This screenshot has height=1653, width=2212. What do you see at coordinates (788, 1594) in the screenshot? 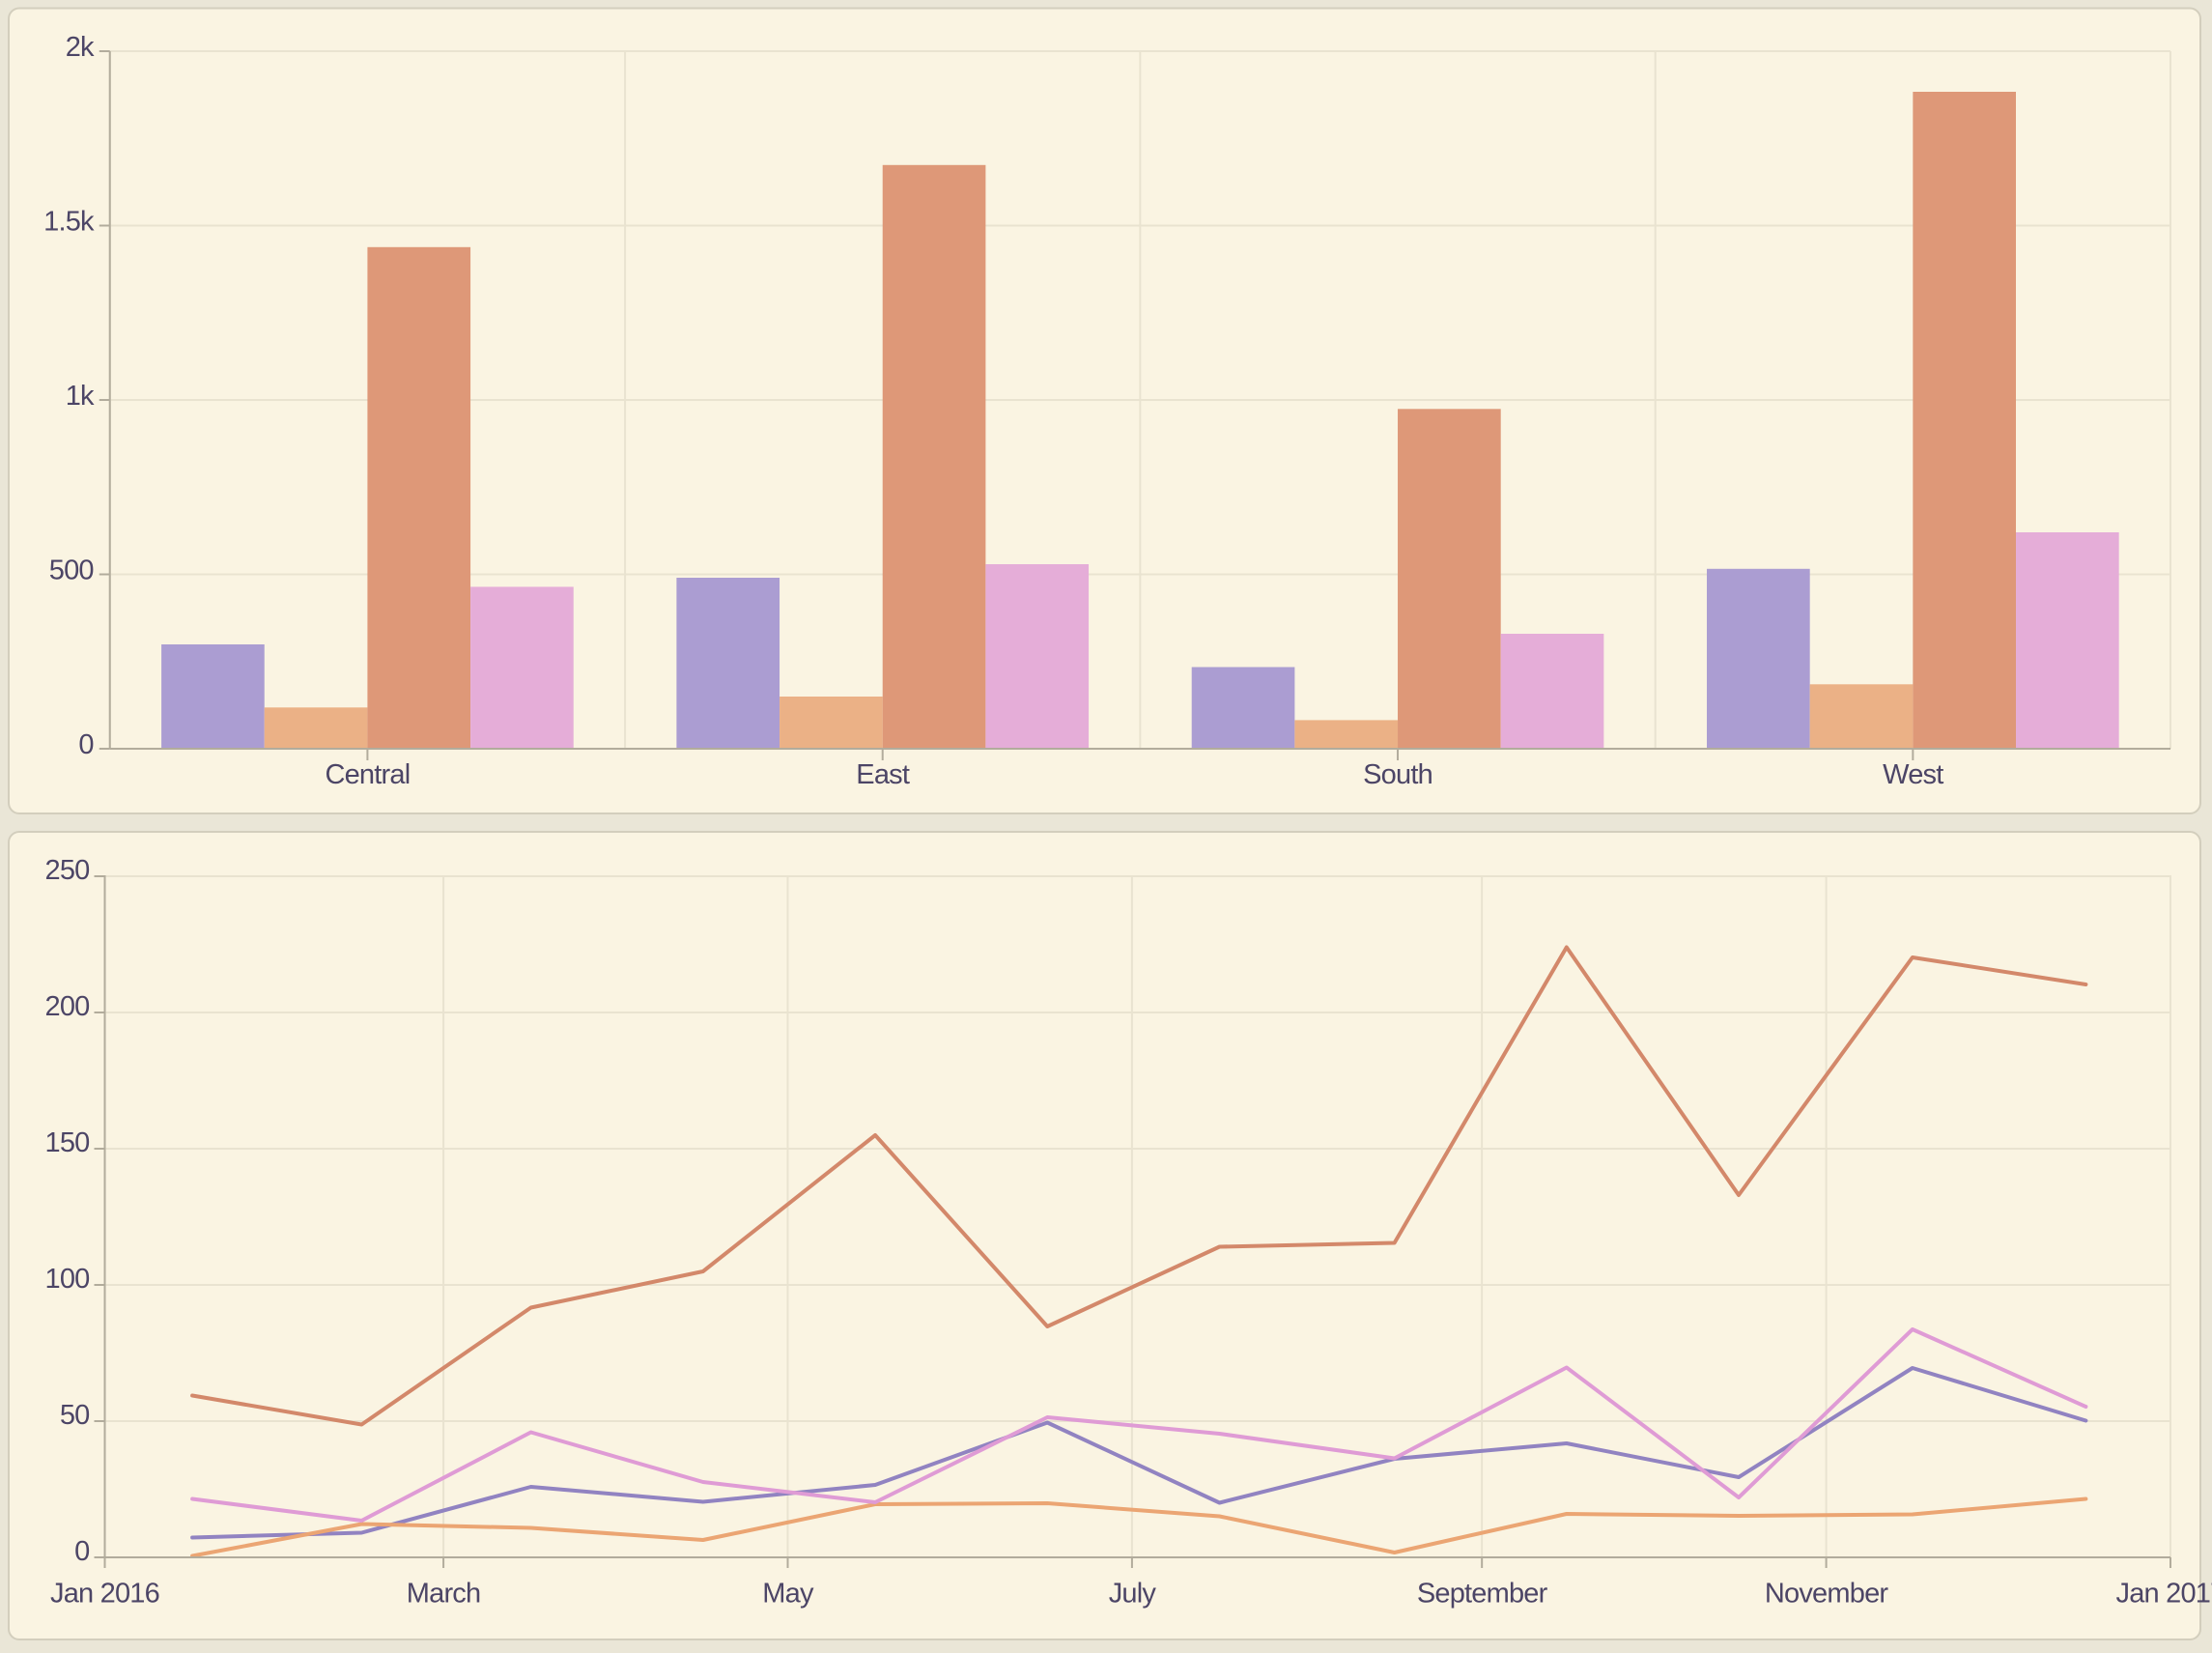
I see `svg-text: May` at bounding box center [788, 1594].